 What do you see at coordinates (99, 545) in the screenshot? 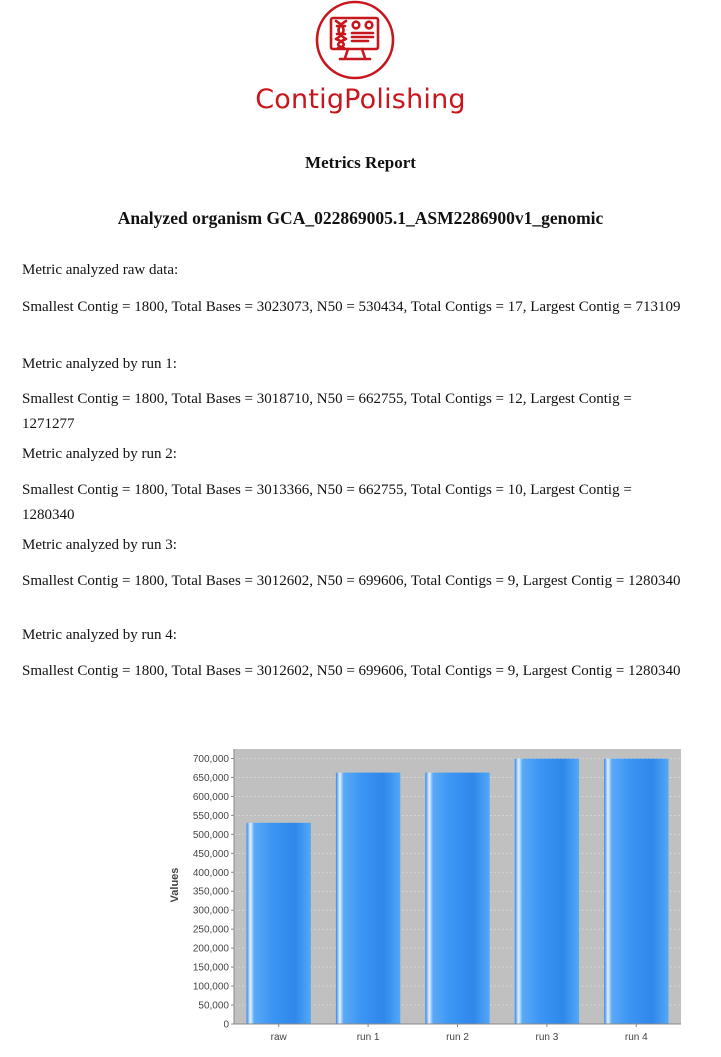
I see `section-label-run-3: Metric analyzed by run 3:` at bounding box center [99, 545].